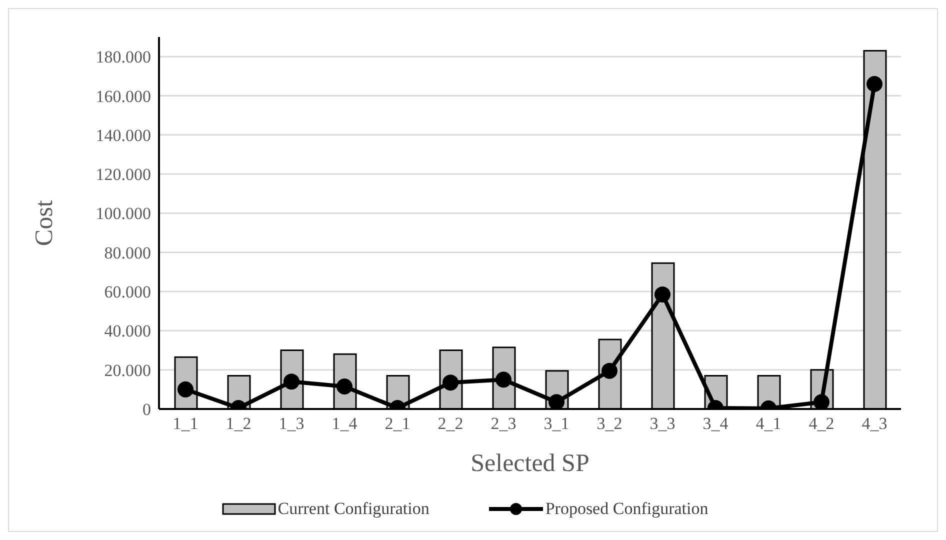 The width and height of the screenshot is (946, 540). I want to click on y-tick-label: 60.000, so click(127, 292).